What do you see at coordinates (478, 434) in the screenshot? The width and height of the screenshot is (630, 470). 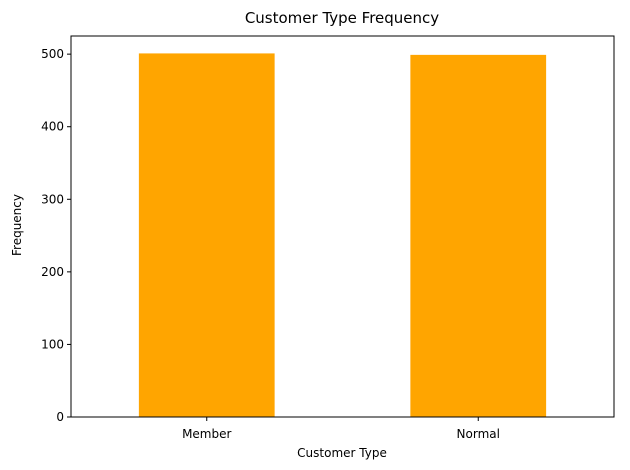 I see `x-tick-label: Normal` at bounding box center [478, 434].